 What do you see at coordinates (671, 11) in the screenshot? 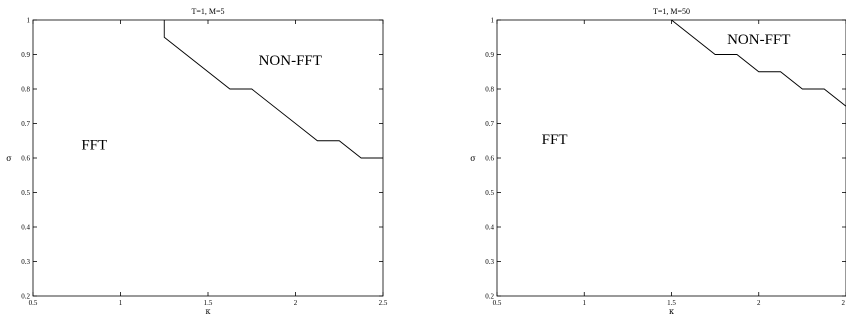
I see `chart-title: T=1, M=50` at bounding box center [671, 11].